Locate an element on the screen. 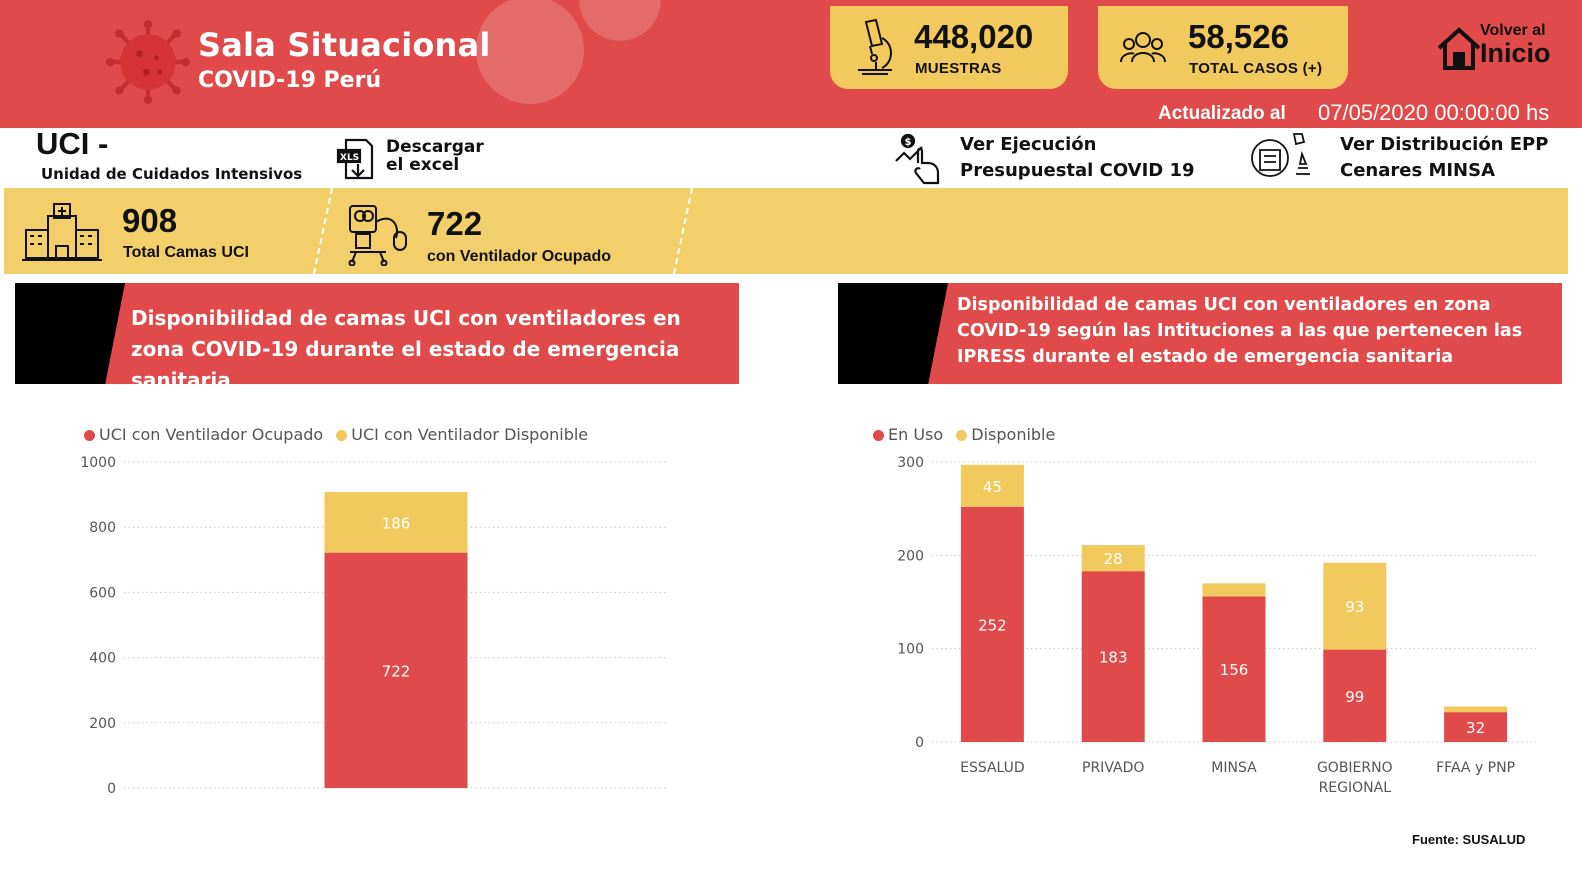 The height and width of the screenshot is (881, 1582). kpi-muestras-value: 448,020 is located at coordinates (974, 36).